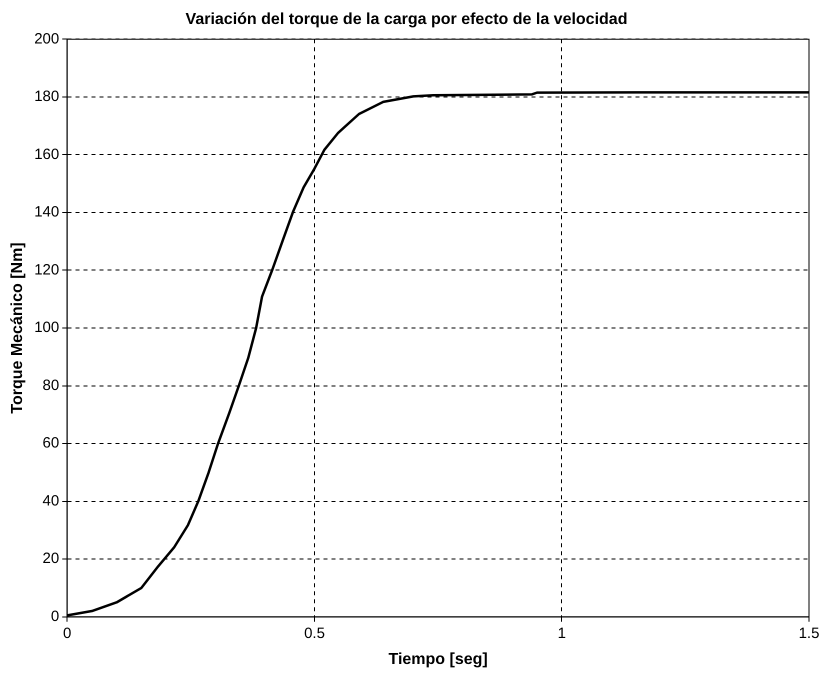 The image size is (827, 679). Describe the element at coordinates (51, 385) in the screenshot. I see `y-tick-label: 80` at that location.